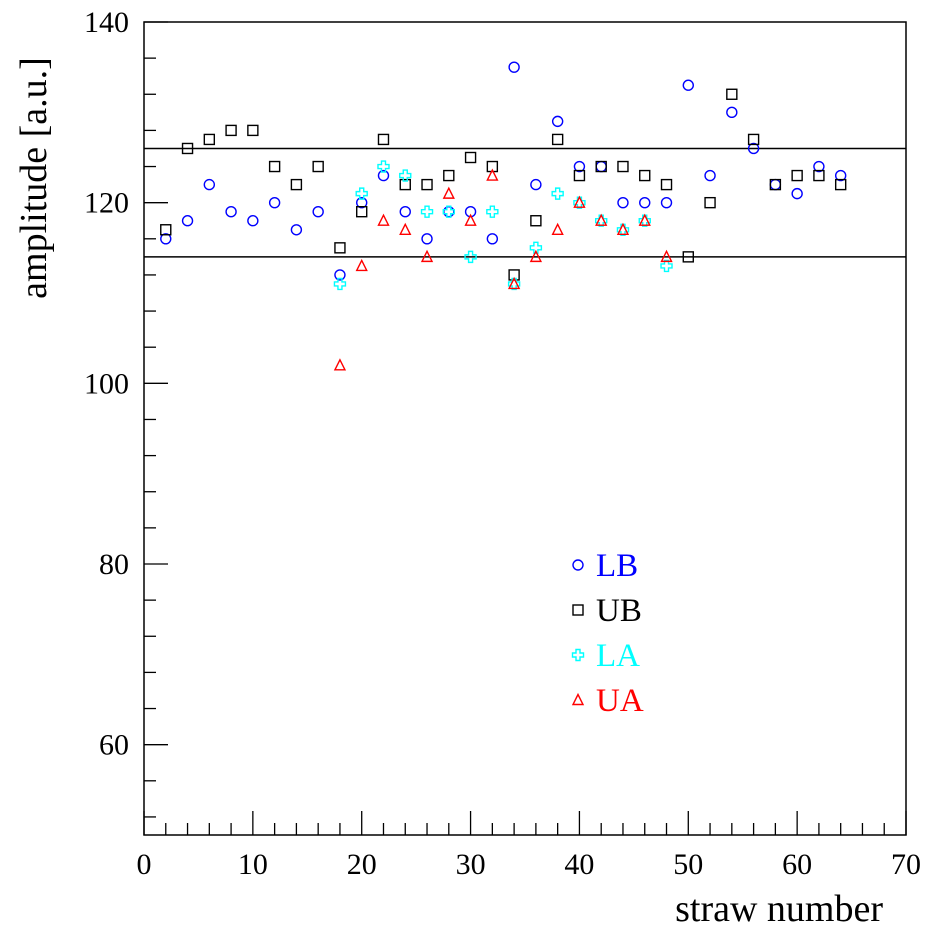 The image size is (928, 933). Describe the element at coordinates (617, 566) in the screenshot. I see `legend-label-LB: LB` at that location.